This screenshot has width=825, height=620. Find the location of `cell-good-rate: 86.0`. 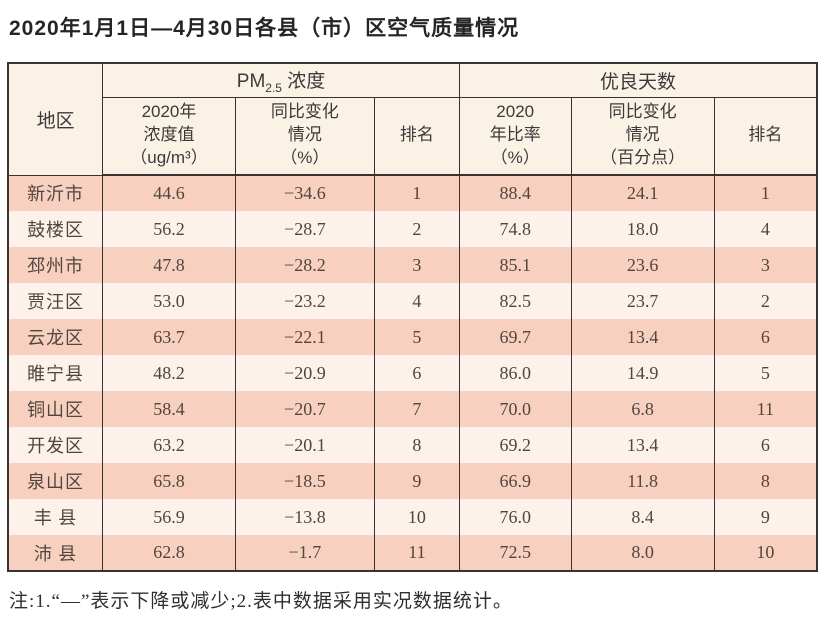

cell-good-rate: 86.0 is located at coordinates (515, 373).